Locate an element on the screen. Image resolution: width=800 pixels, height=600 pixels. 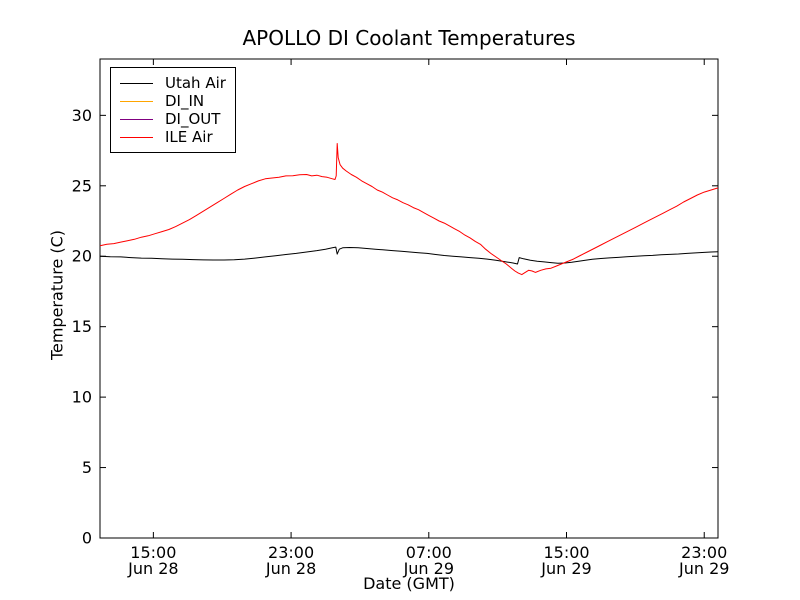
y-tick-label: 15 is located at coordinates (82, 326).